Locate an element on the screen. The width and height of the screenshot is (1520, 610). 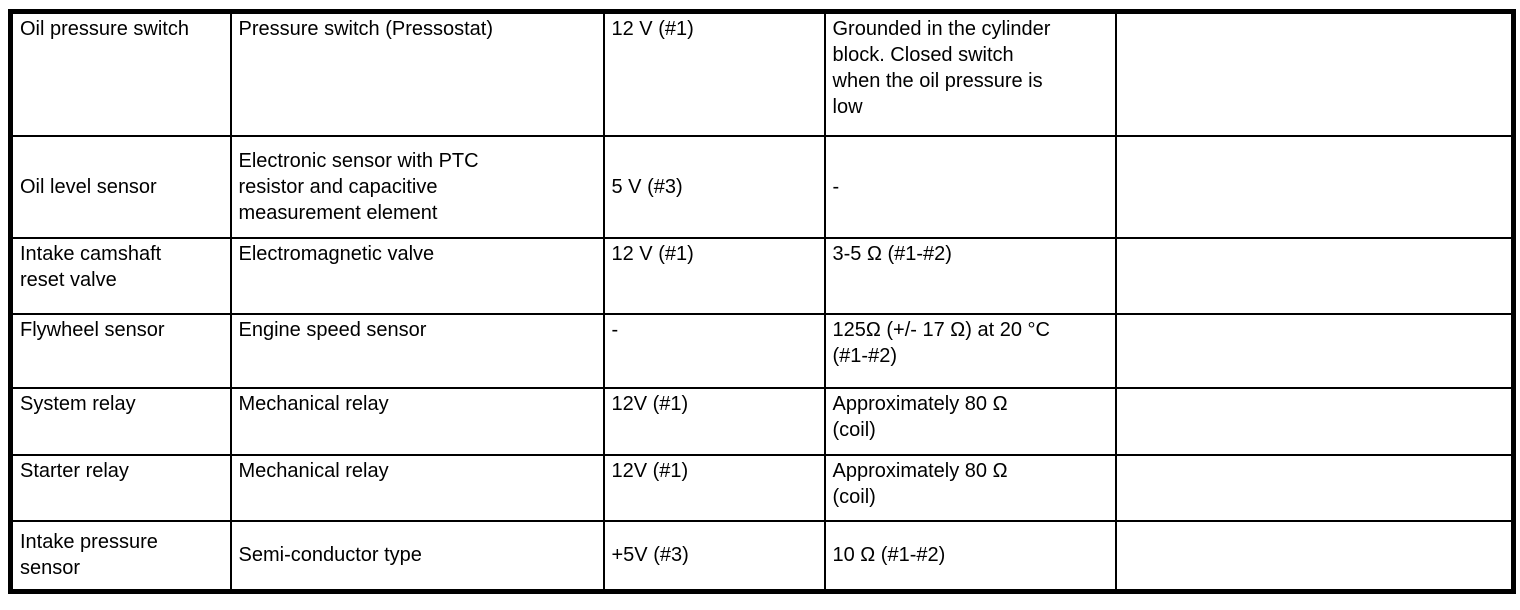
cell-voltage: 5 V (#3) is located at coordinates (714, 186).